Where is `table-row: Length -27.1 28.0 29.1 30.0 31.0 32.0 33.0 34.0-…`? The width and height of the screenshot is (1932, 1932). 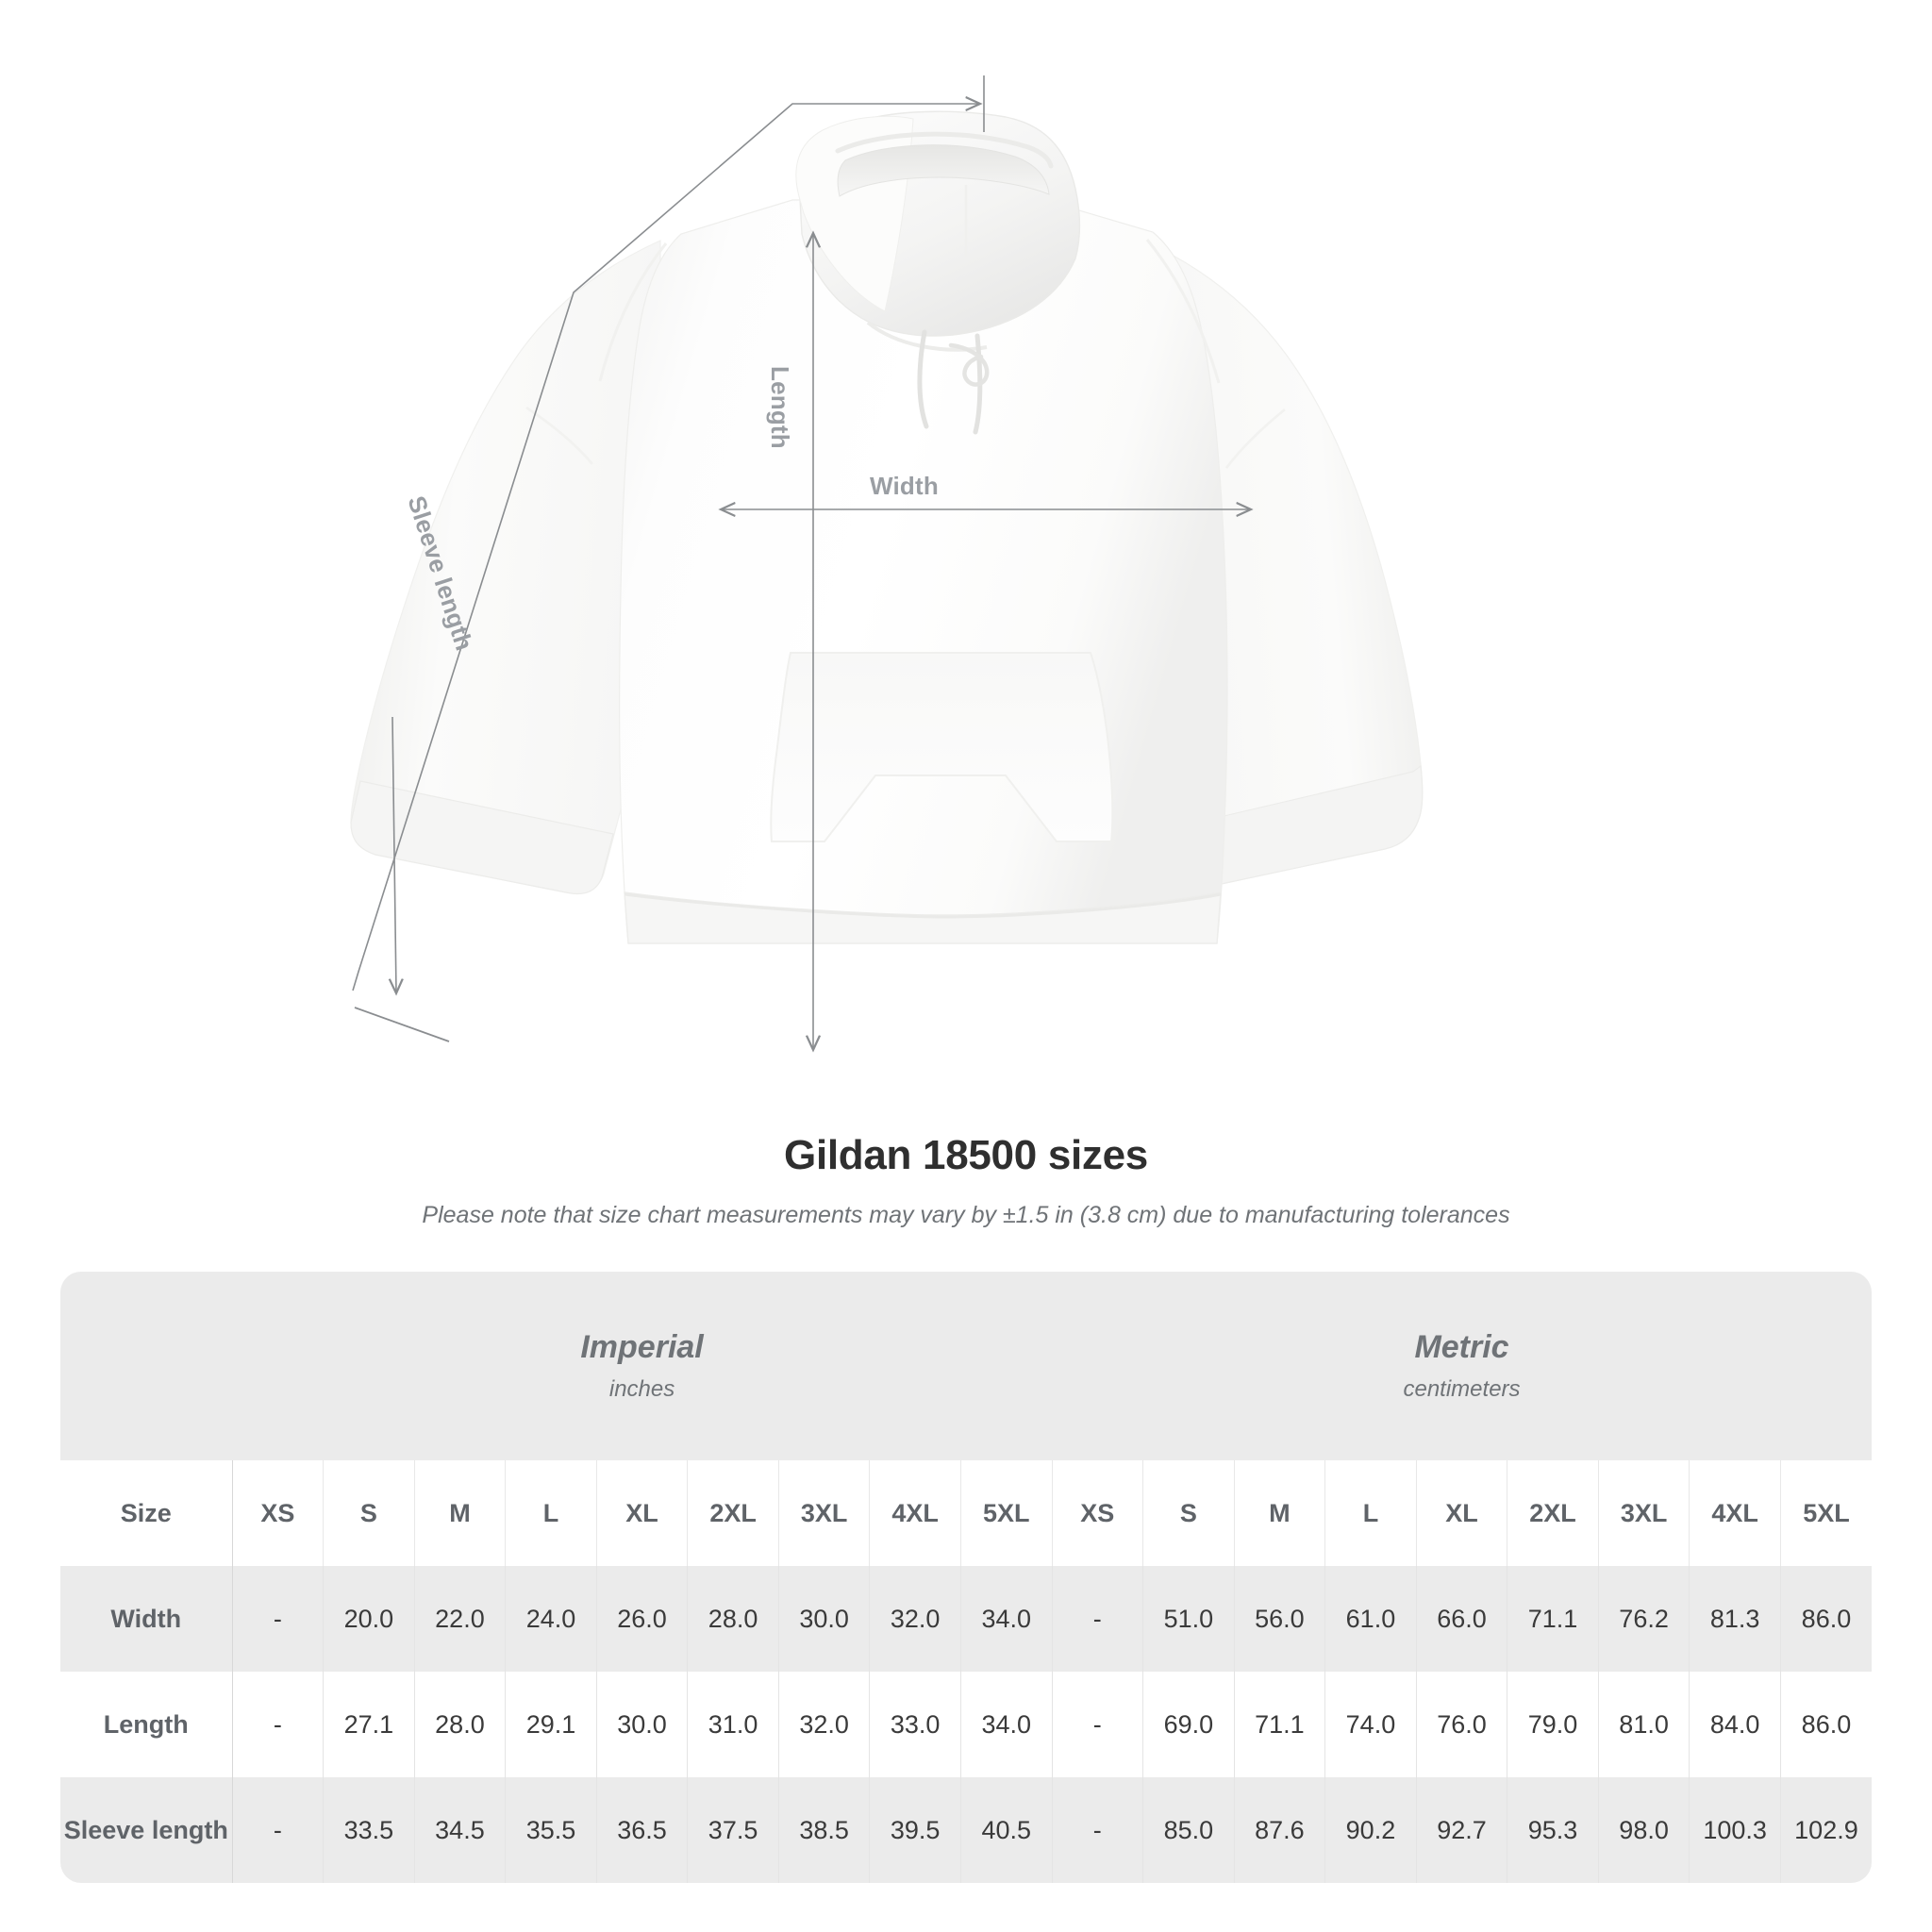 table-row: Length -27.1 28.0 29.1 30.0 31.0 32.0 33.0 34.0-… is located at coordinates (966, 1724).